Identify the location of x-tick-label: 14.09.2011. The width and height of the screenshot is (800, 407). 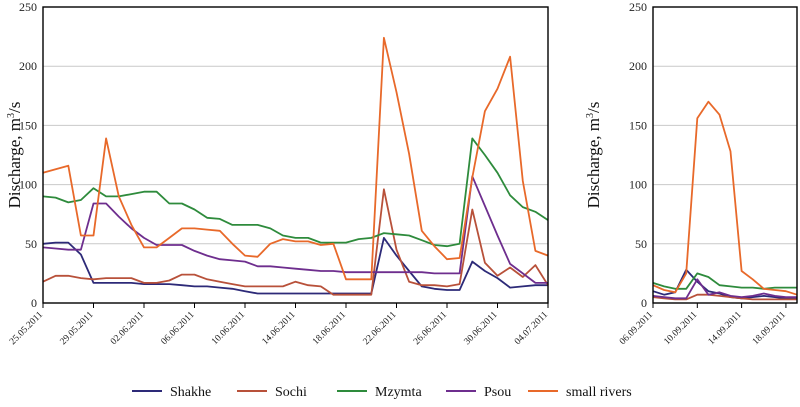
(725, 328).